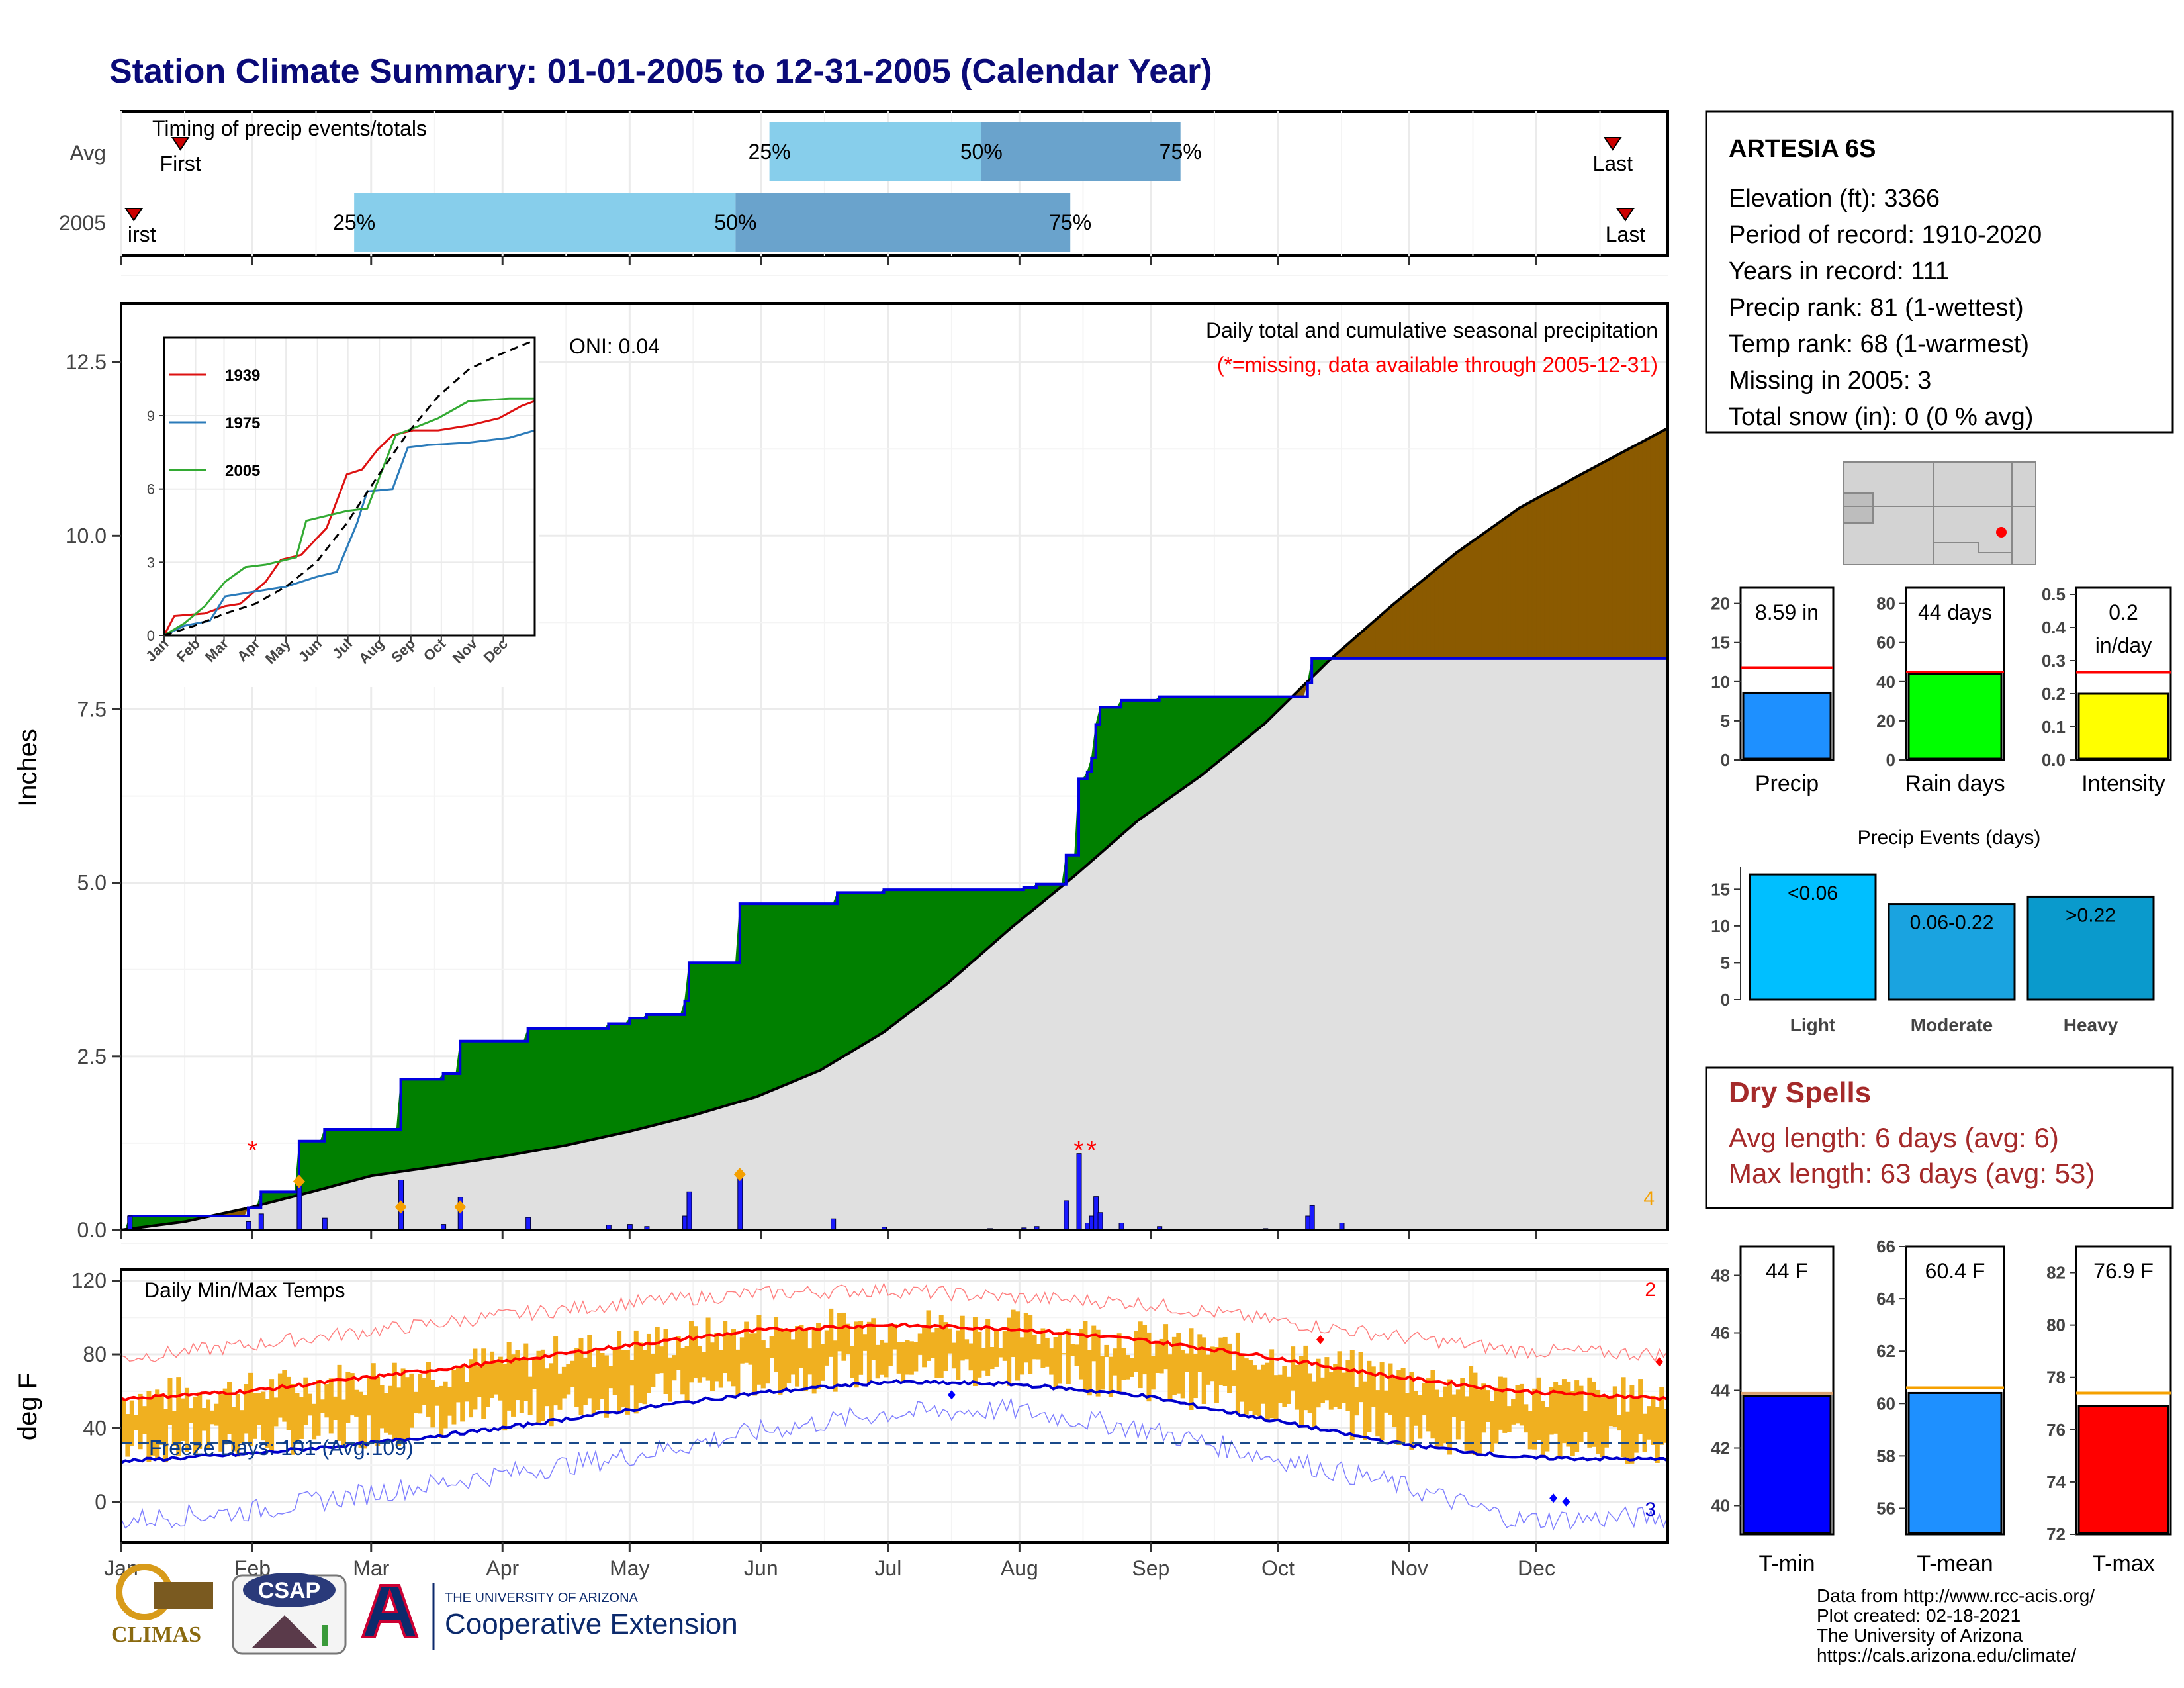 This screenshot has height=1688, width=2184. What do you see at coordinates (242, 423) in the screenshot?
I see `inset-legend-label: 1975` at bounding box center [242, 423].